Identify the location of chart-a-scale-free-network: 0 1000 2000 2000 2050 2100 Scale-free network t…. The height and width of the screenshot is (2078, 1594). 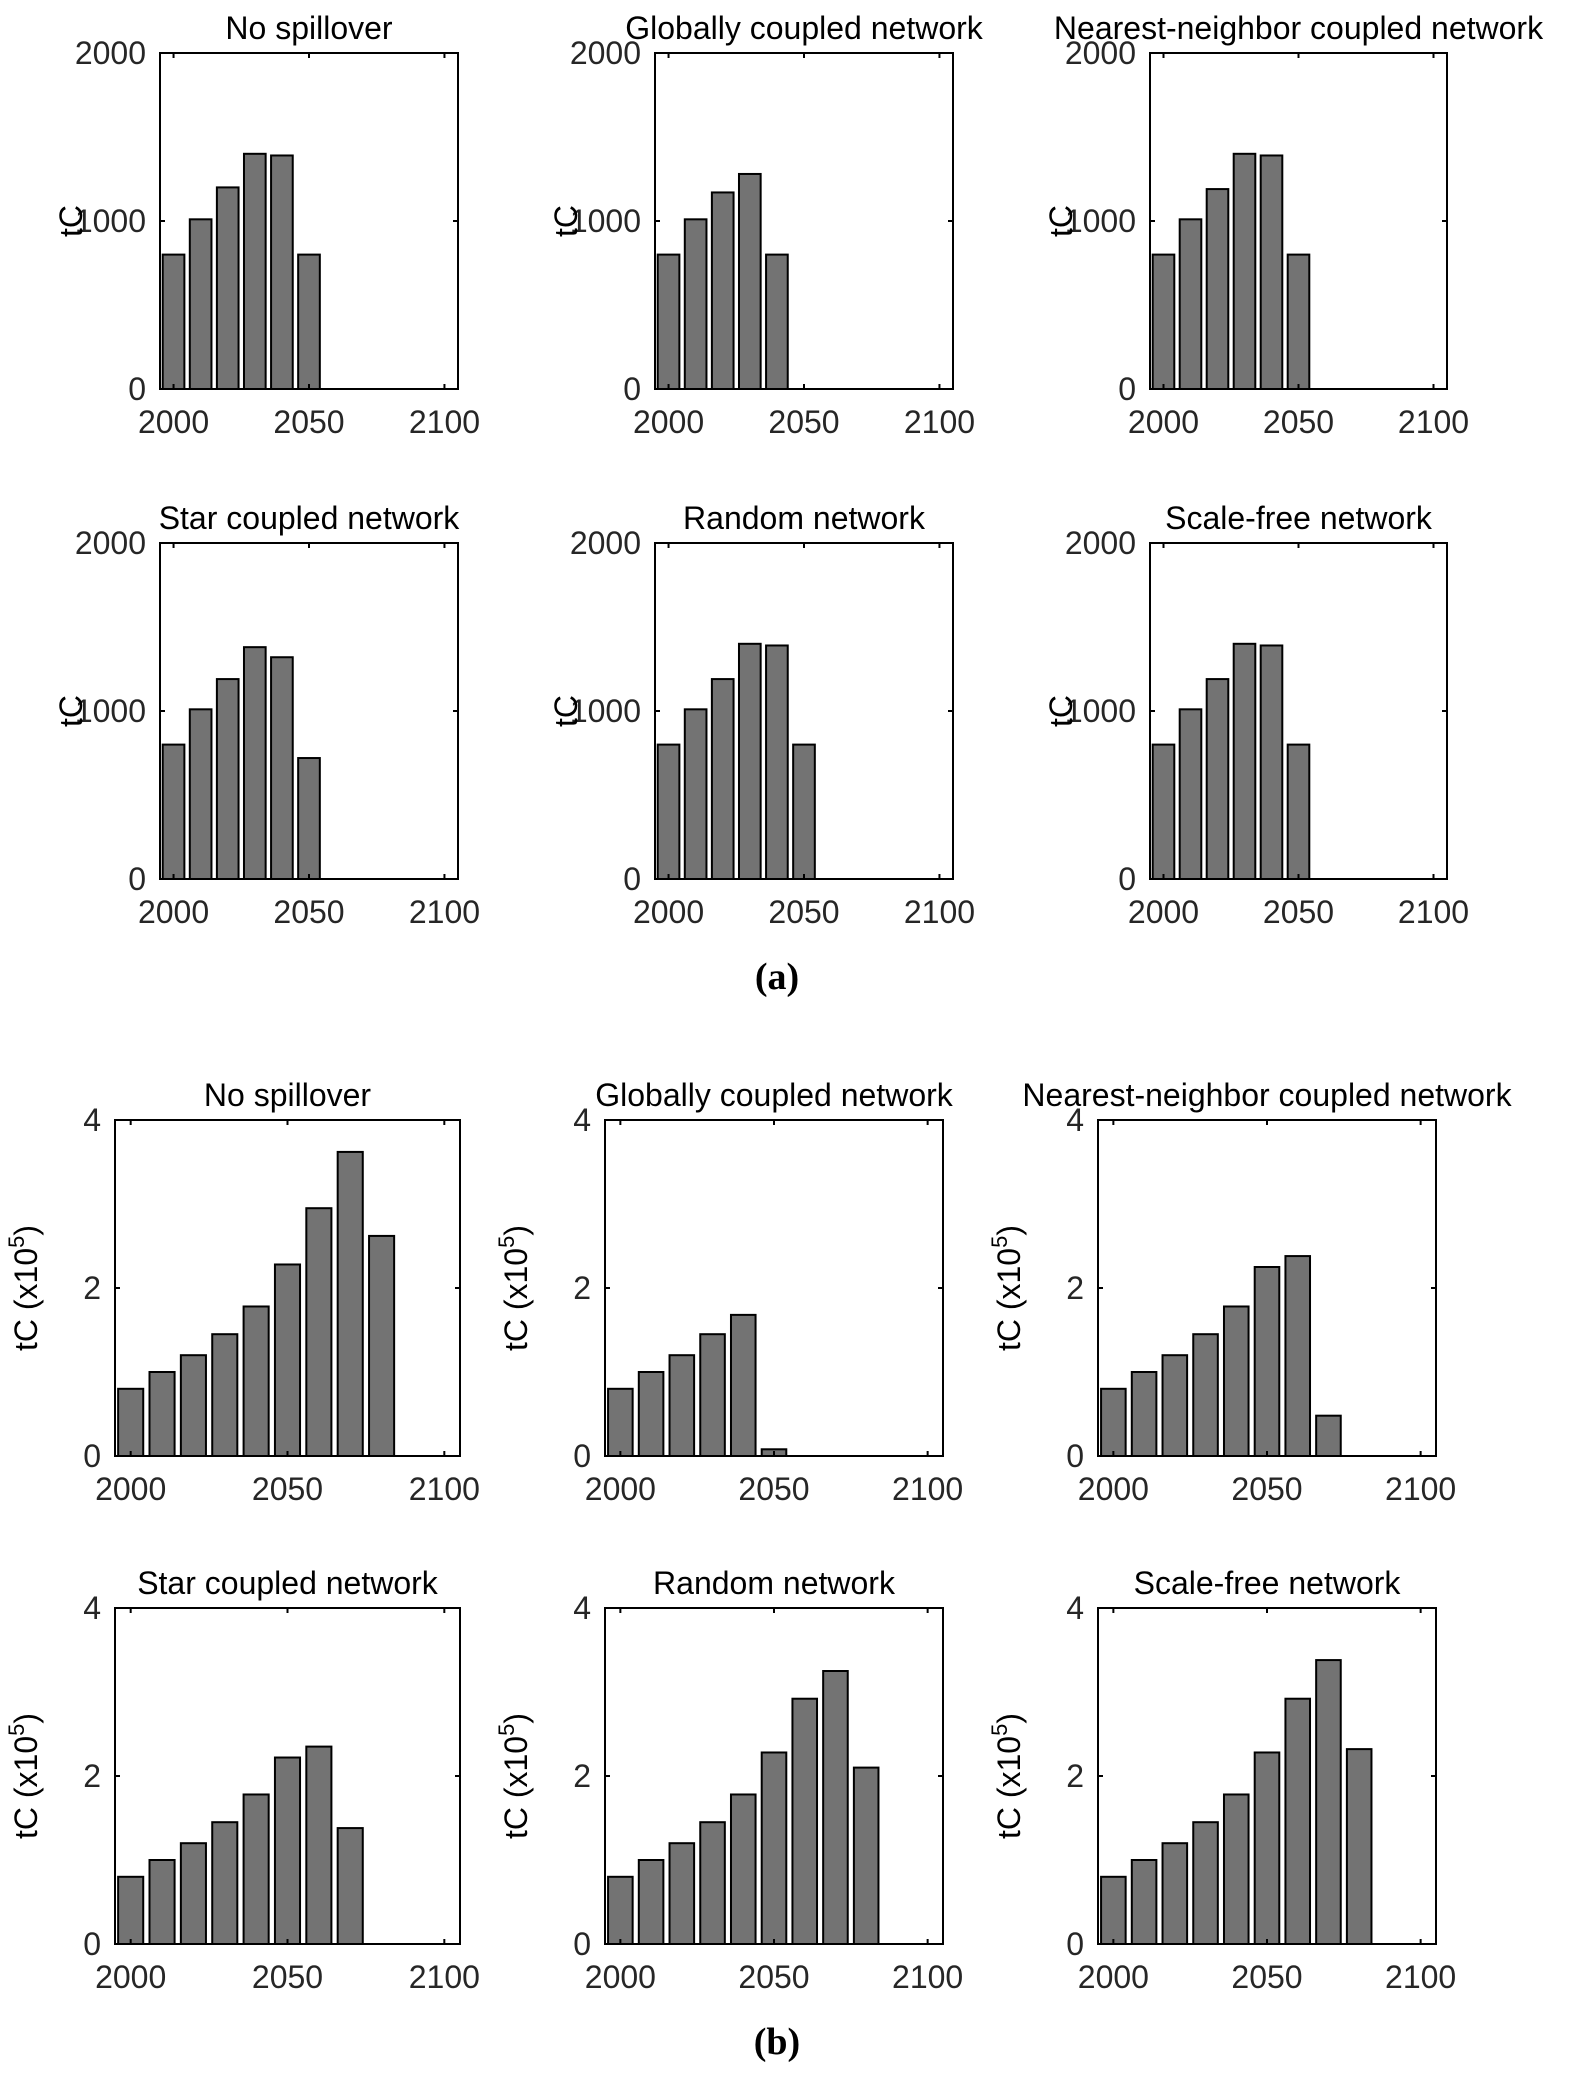
(1256, 715).